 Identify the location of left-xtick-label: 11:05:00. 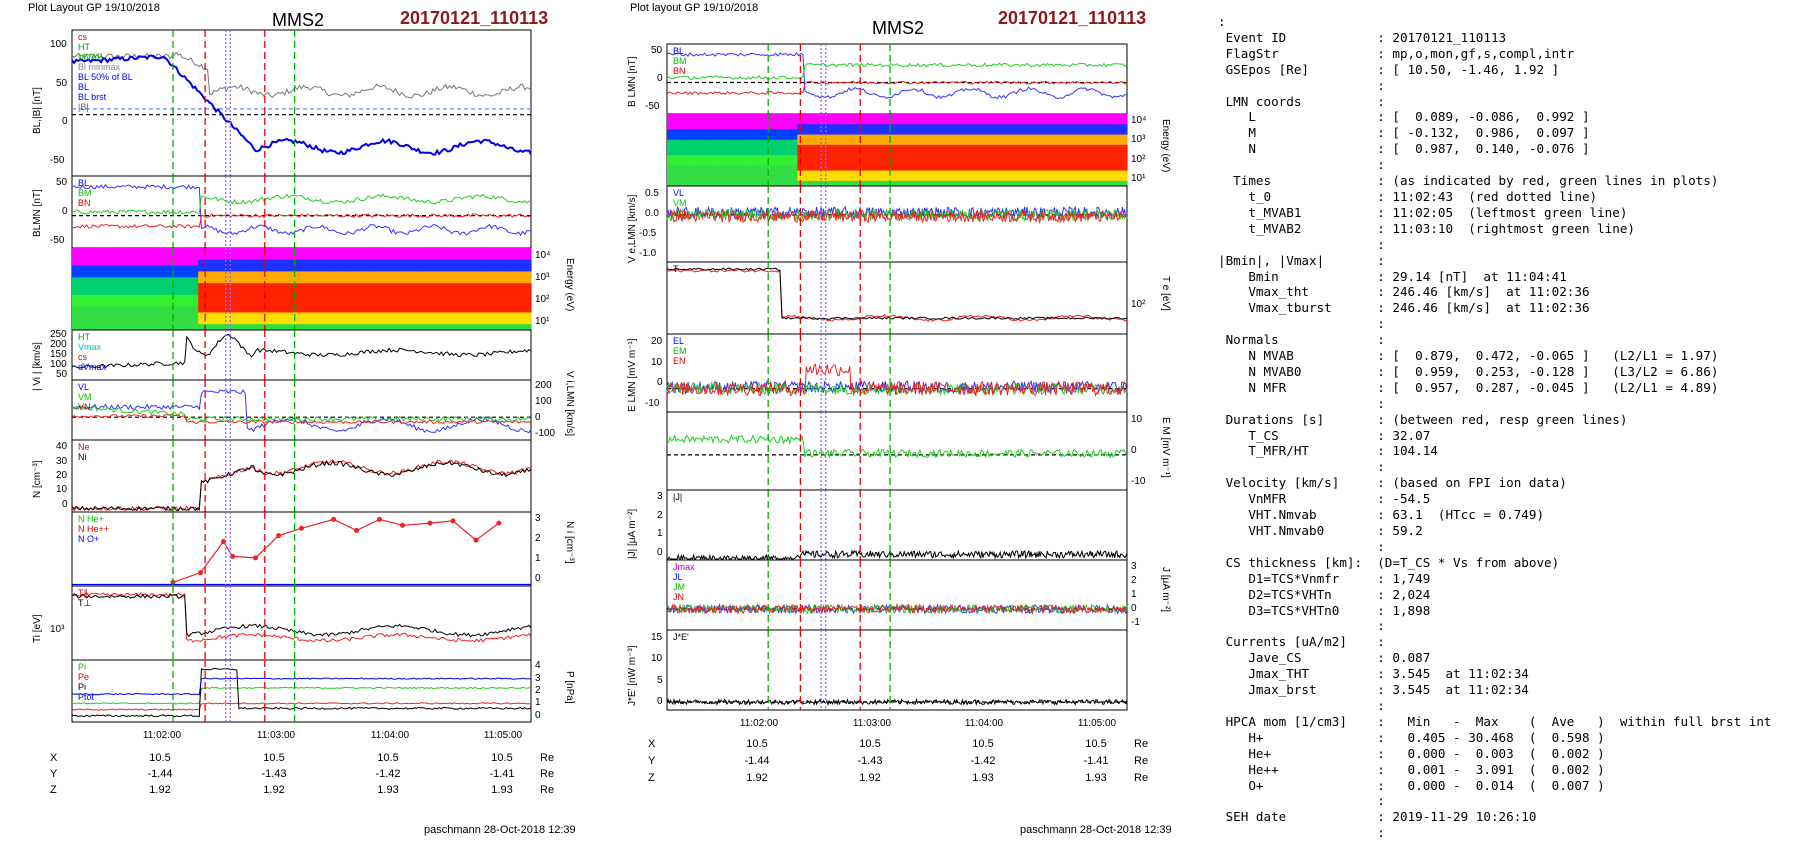
(503, 735).